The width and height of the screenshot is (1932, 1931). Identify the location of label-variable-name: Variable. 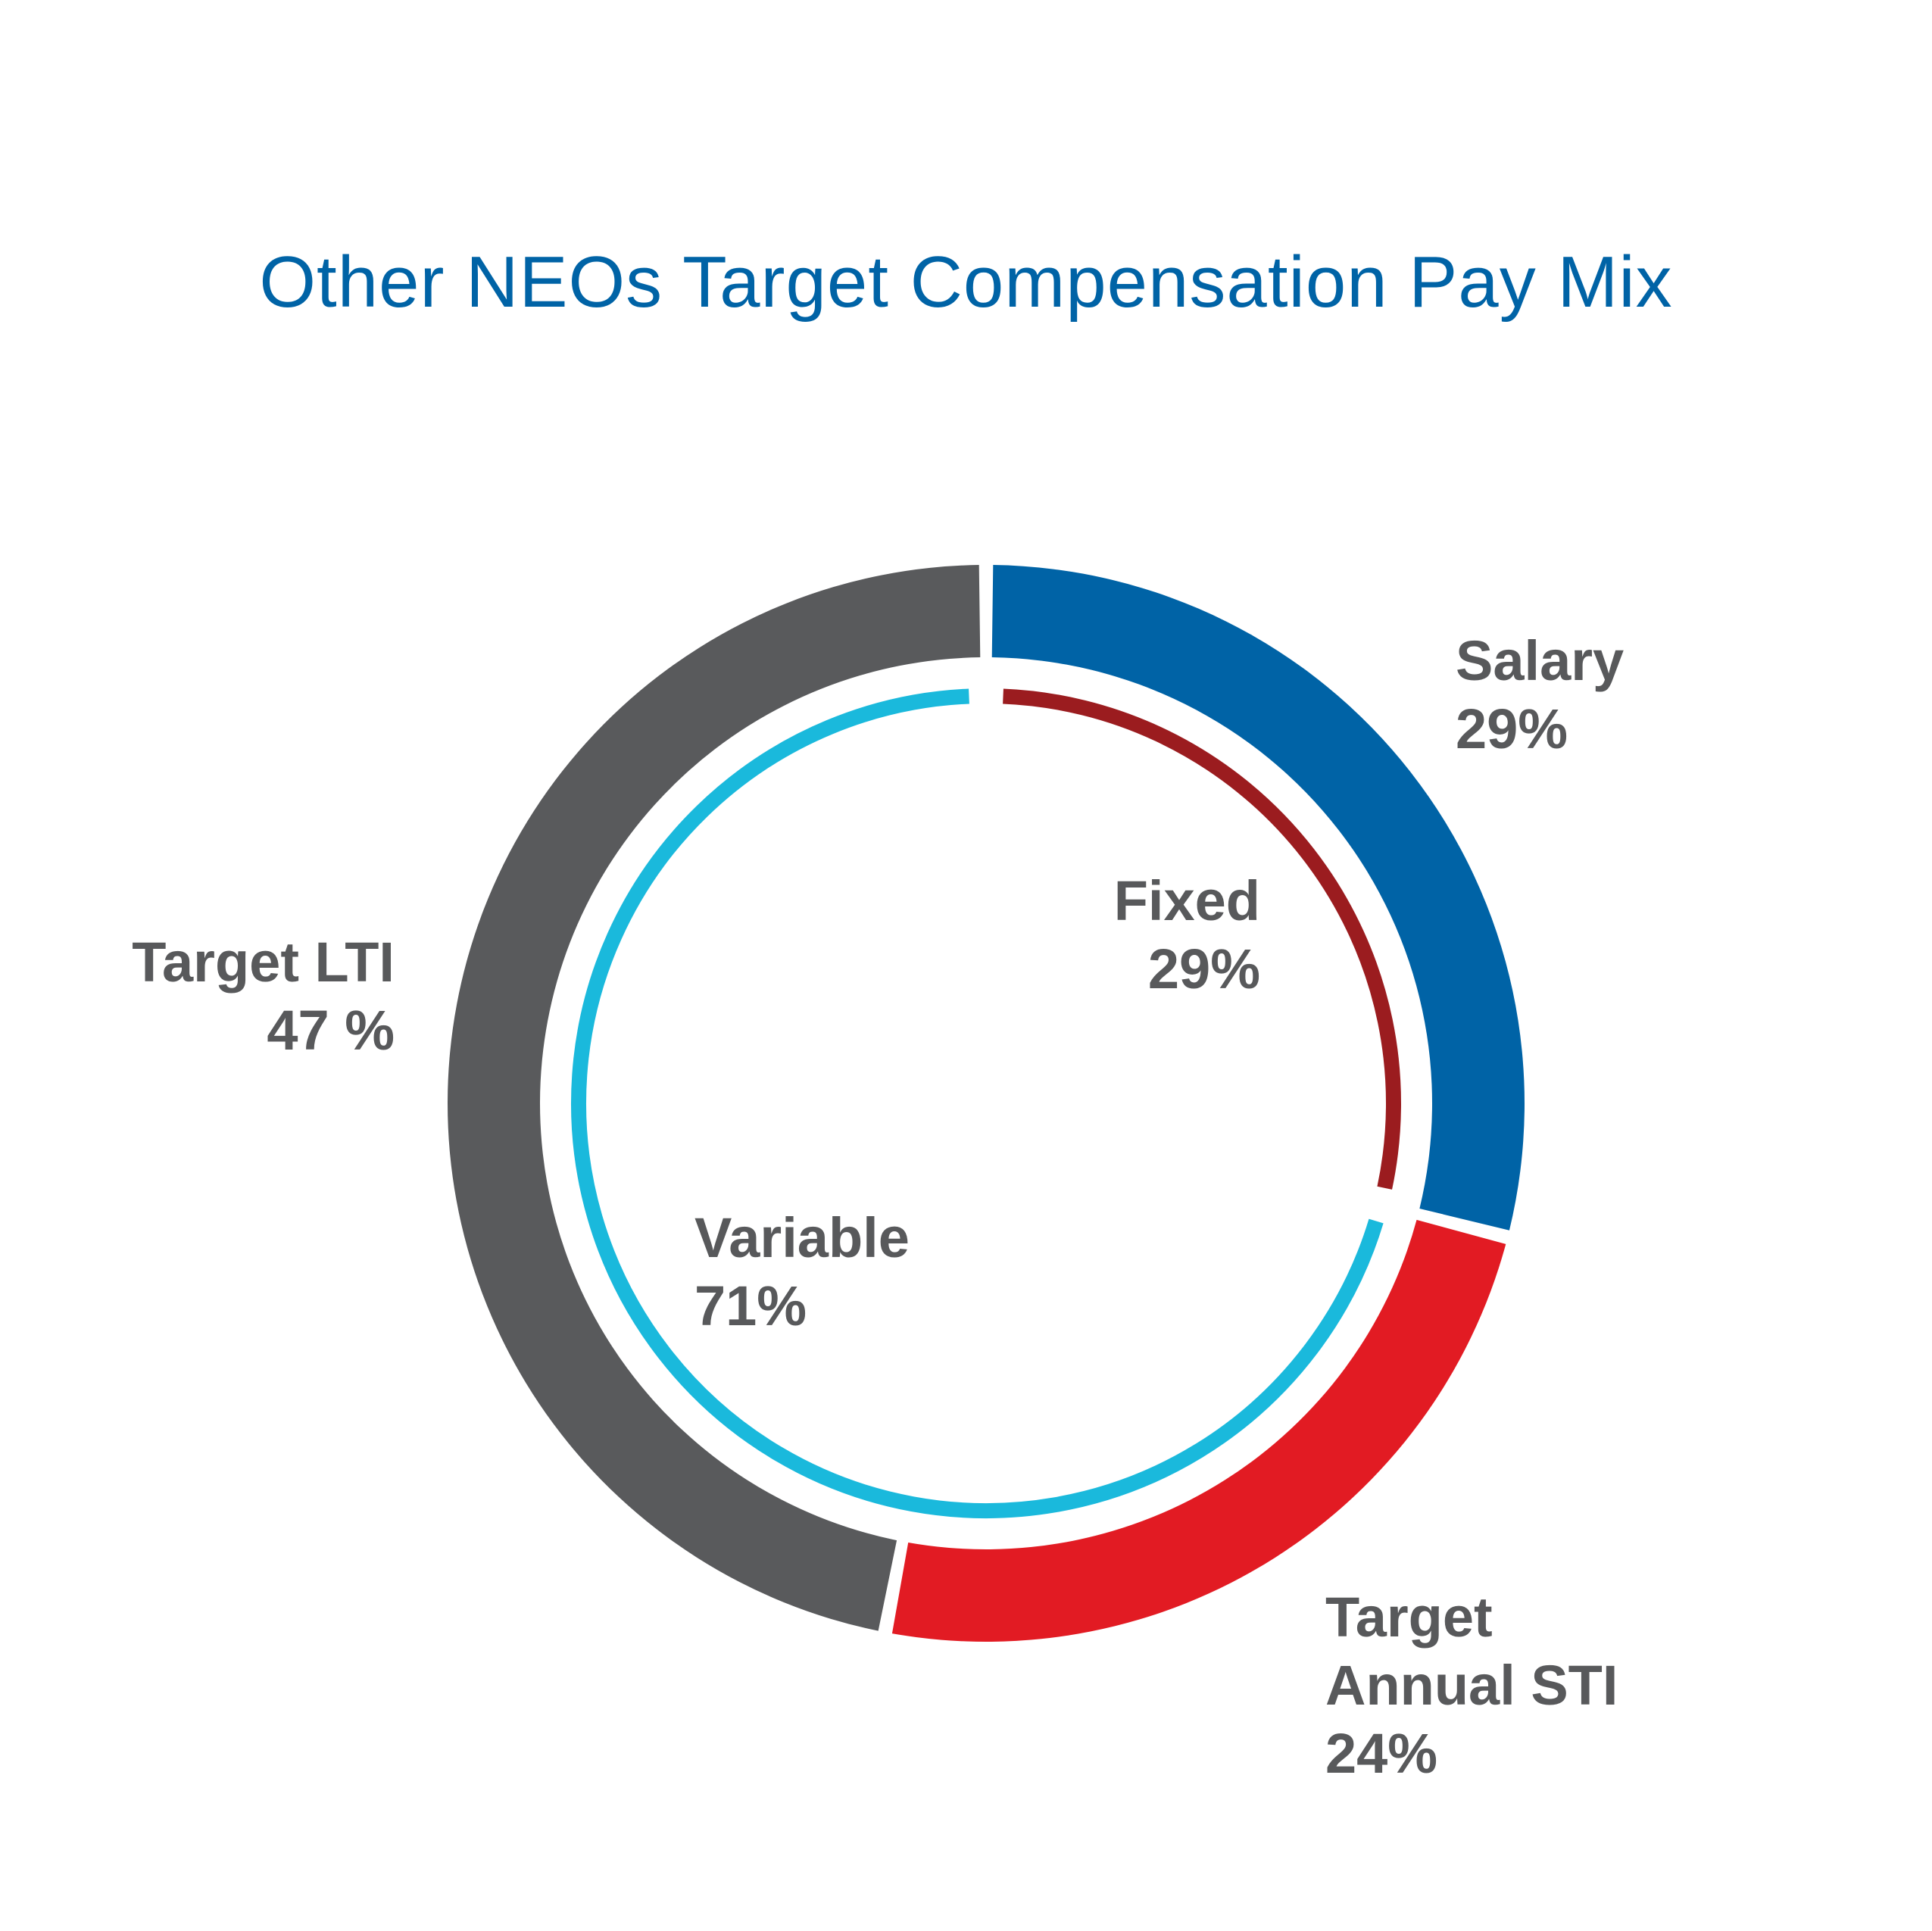
(802, 1237).